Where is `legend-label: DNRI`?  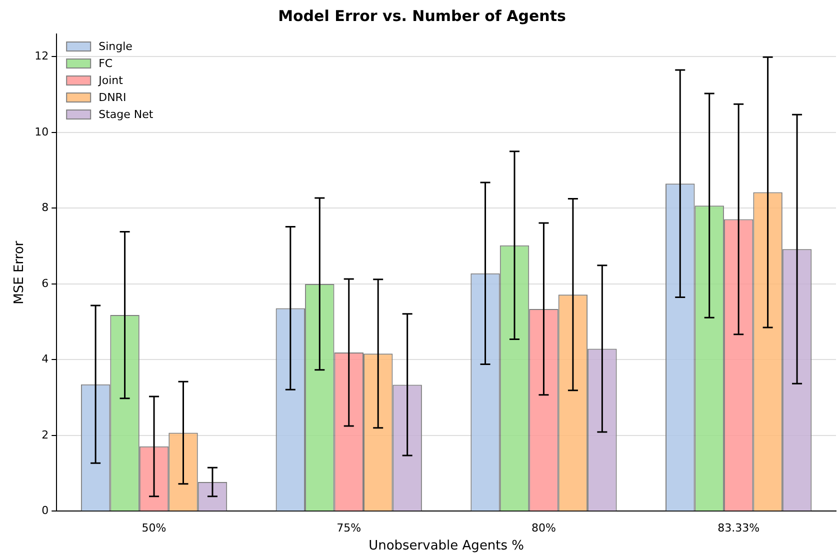 legend-label: DNRI is located at coordinates (112, 97).